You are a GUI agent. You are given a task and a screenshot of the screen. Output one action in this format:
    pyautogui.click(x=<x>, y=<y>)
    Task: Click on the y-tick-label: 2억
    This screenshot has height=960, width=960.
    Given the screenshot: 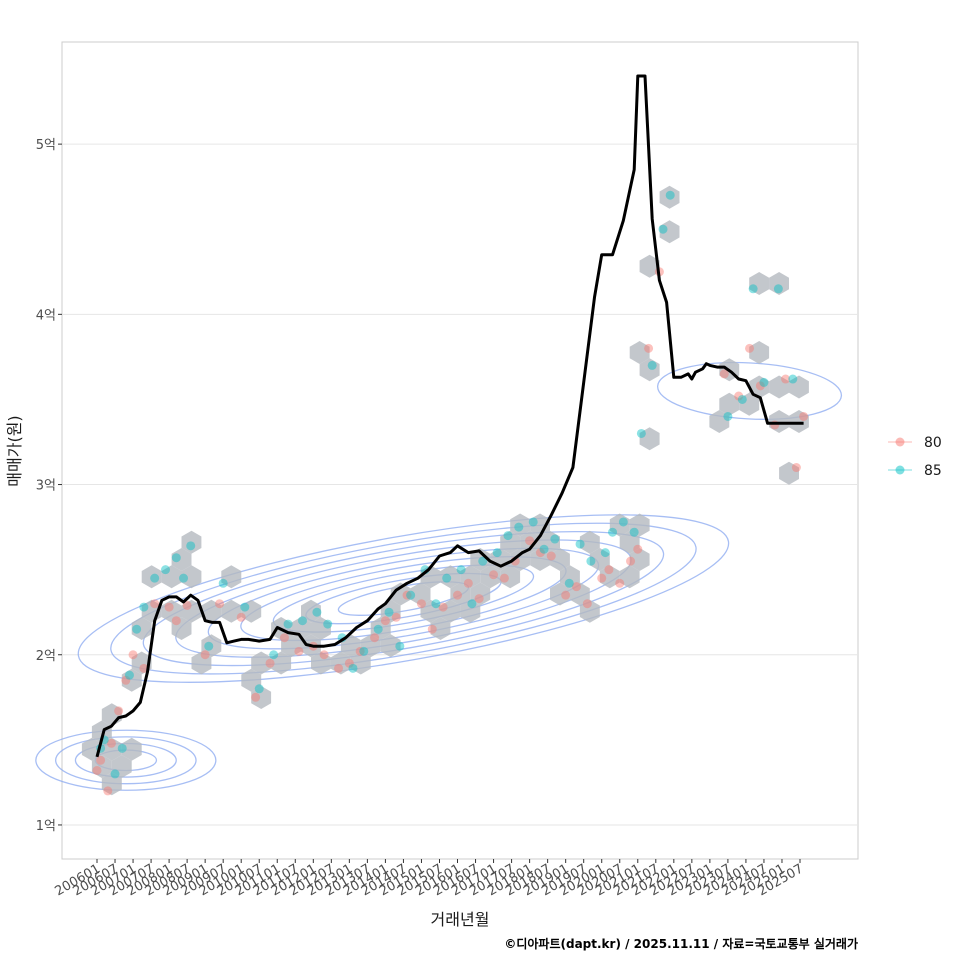 What is the action you would take?
    pyautogui.click(x=46, y=656)
    